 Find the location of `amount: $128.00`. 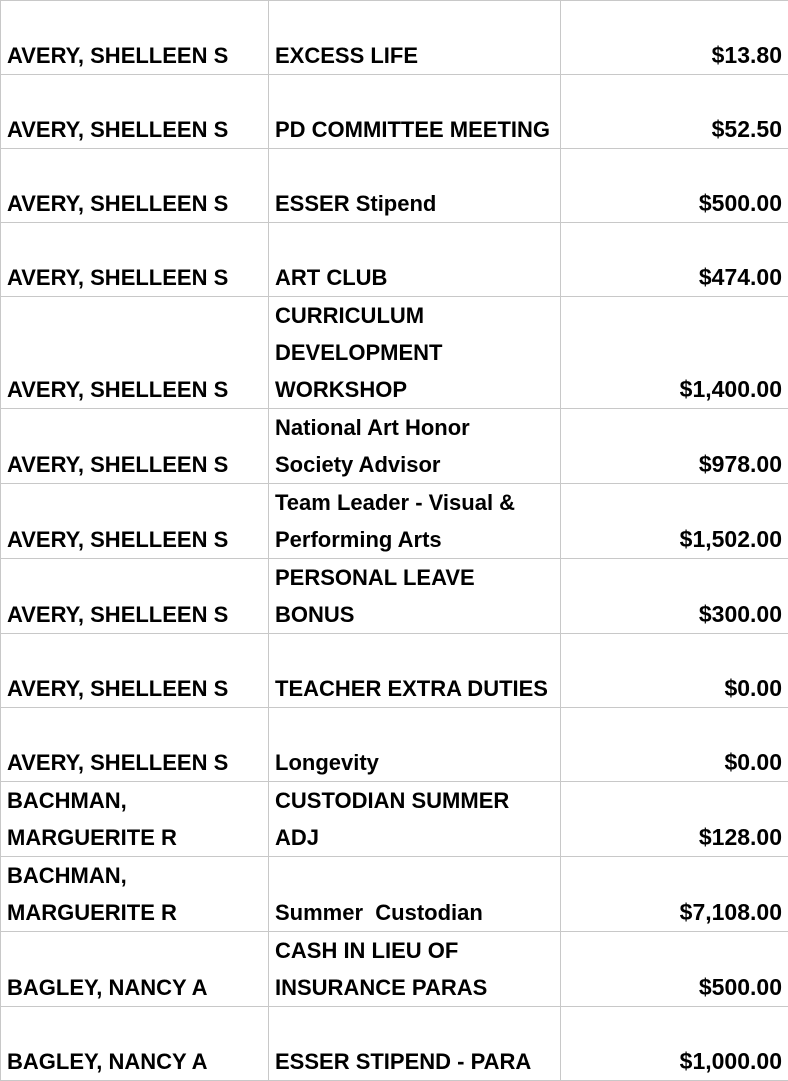

amount: $128.00 is located at coordinates (674, 819).